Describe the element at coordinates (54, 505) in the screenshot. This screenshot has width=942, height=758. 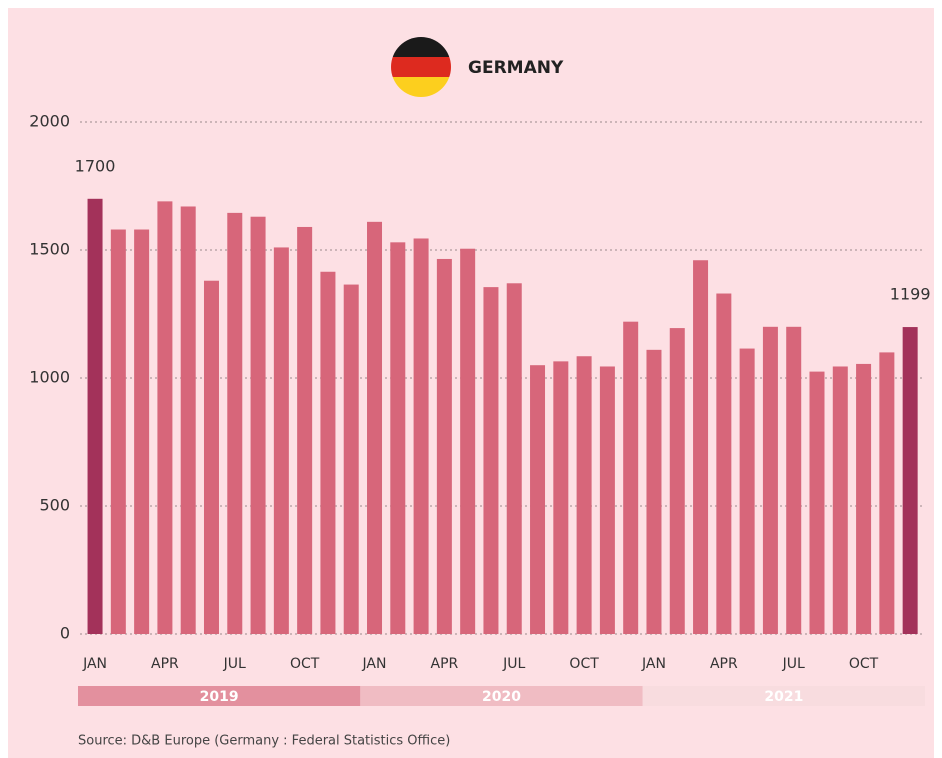
I see `y-tick-label: 500` at that location.